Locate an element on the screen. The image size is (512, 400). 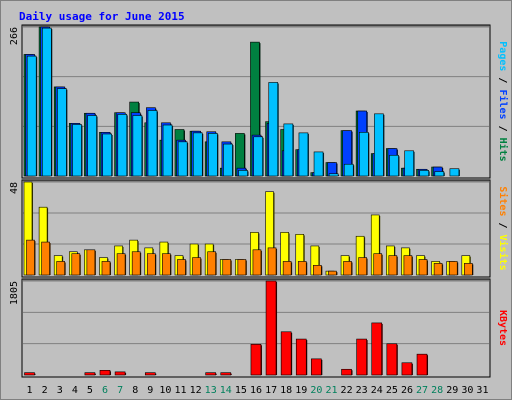
x-tick-label: 7 is located at coordinates (120, 390).